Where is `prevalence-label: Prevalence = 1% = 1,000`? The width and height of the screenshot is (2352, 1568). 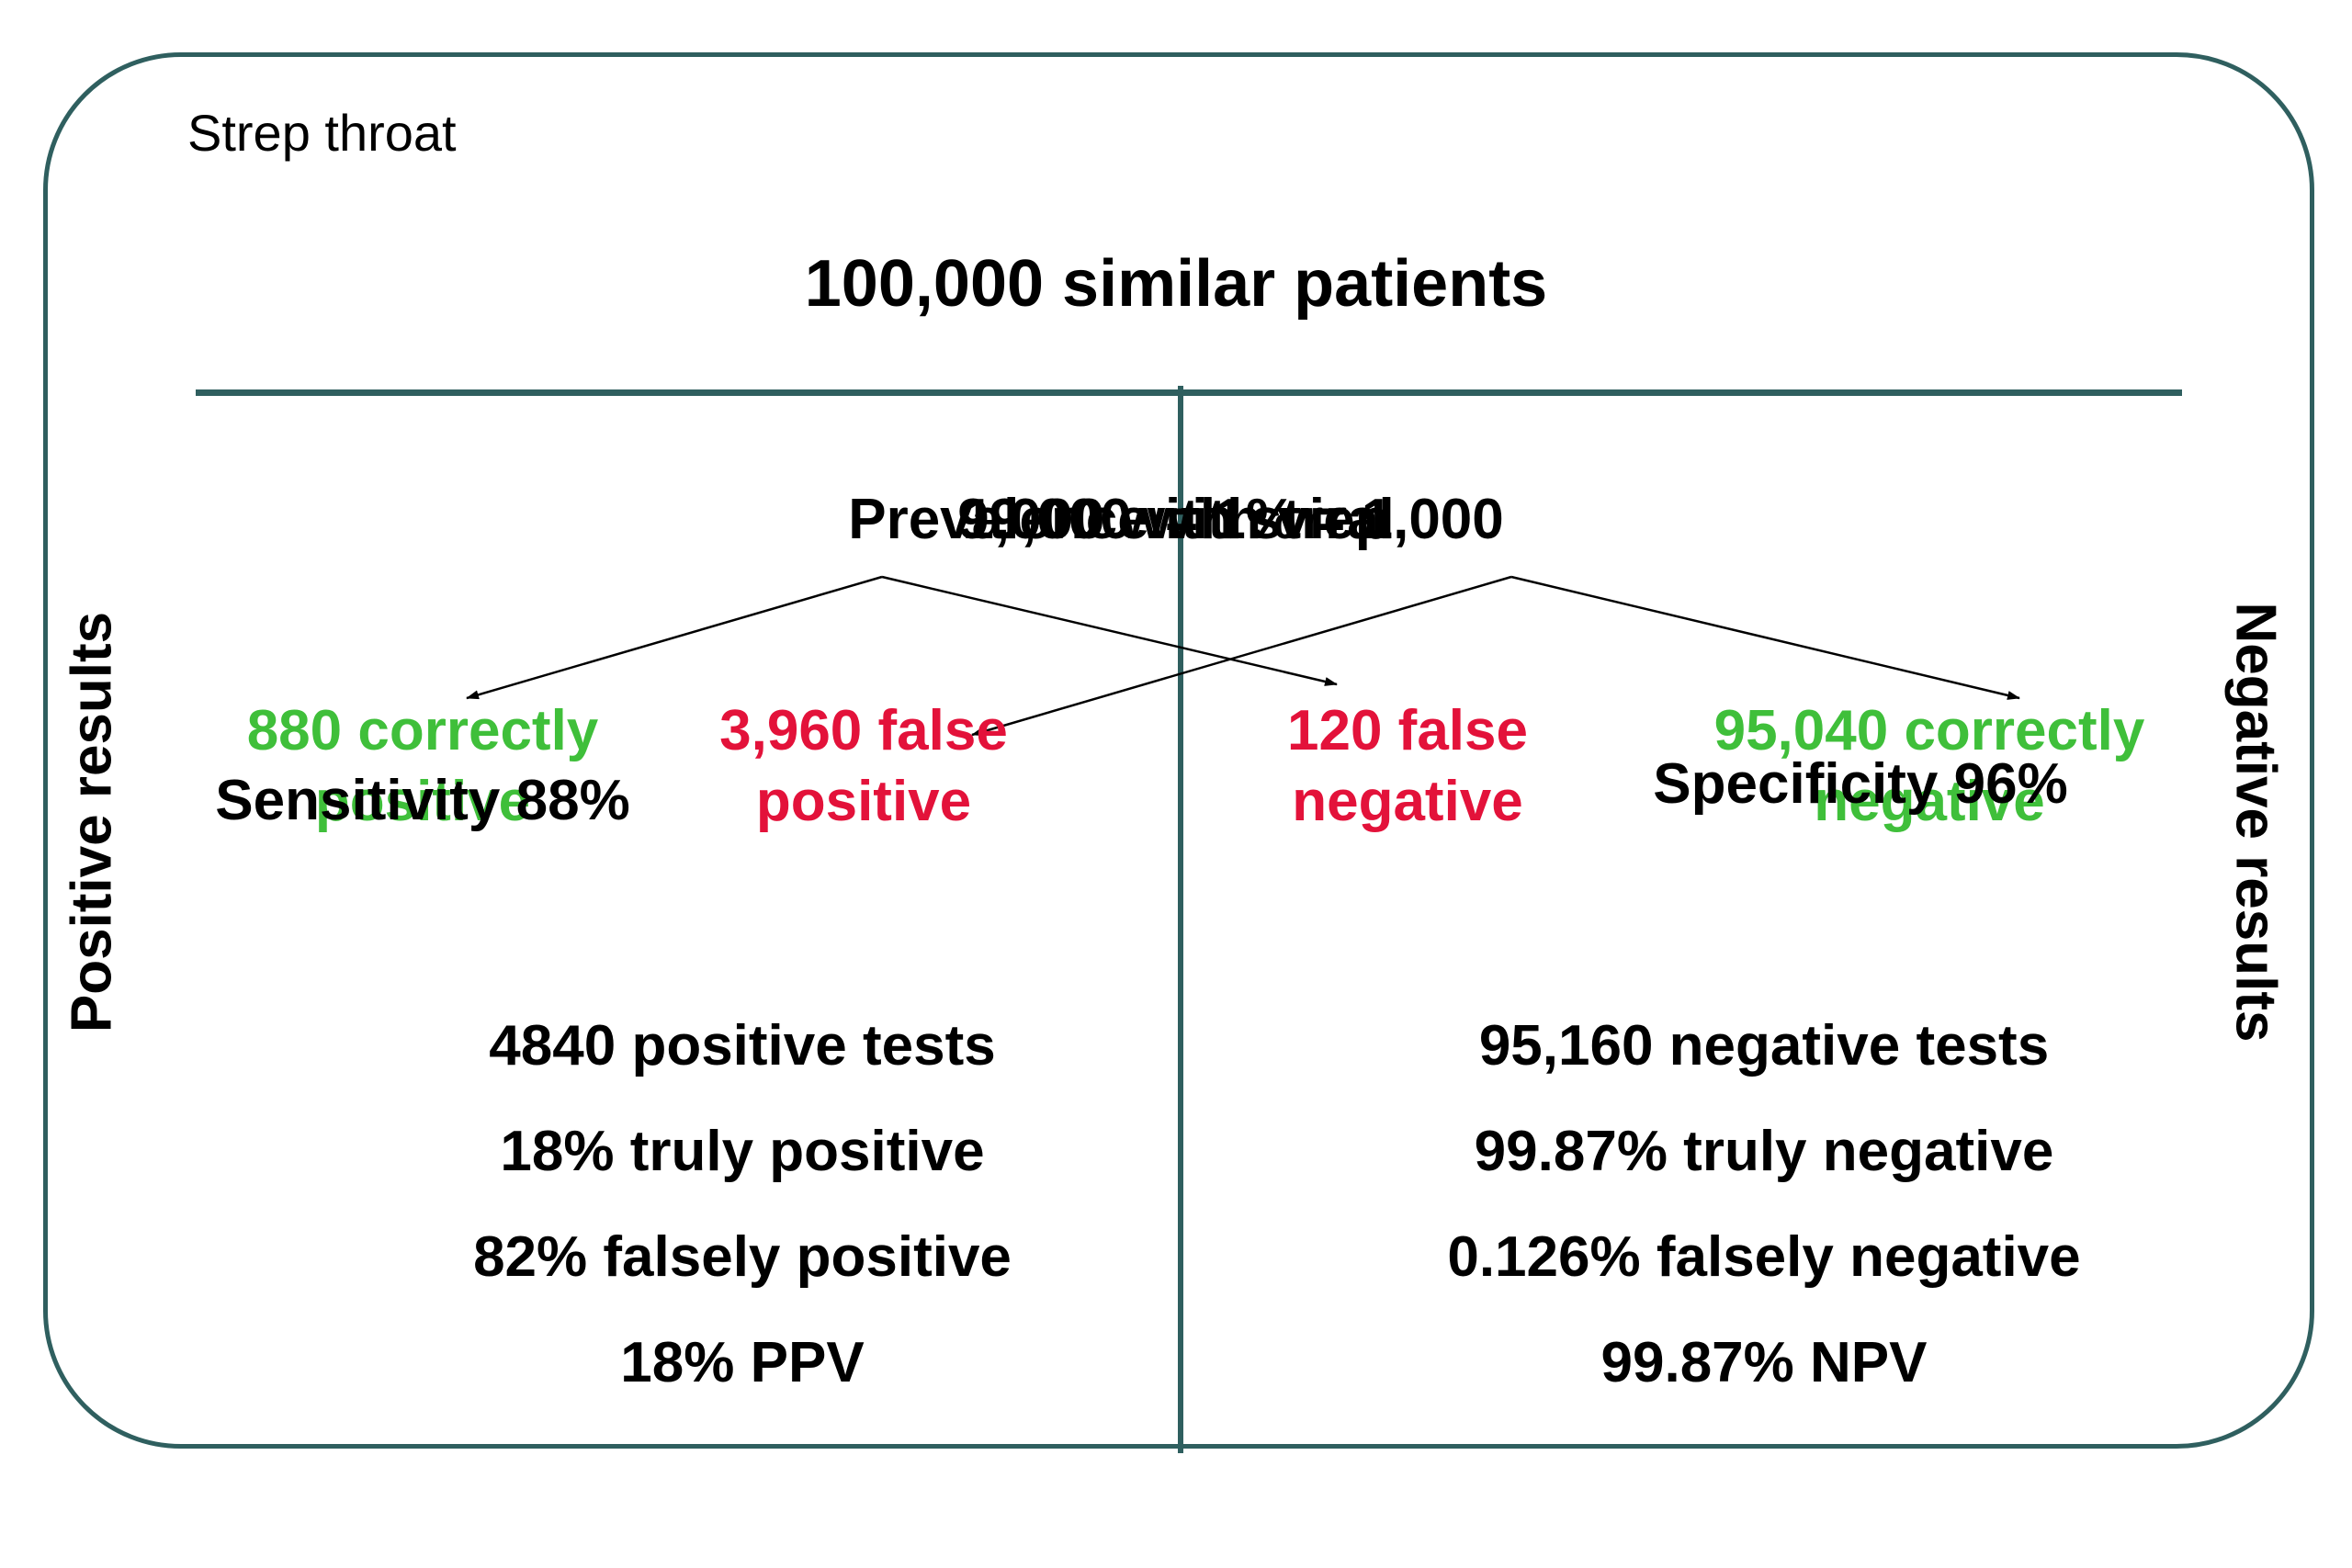 prevalence-label: Prevalence = 1% = 1,000 is located at coordinates (1176, 520).